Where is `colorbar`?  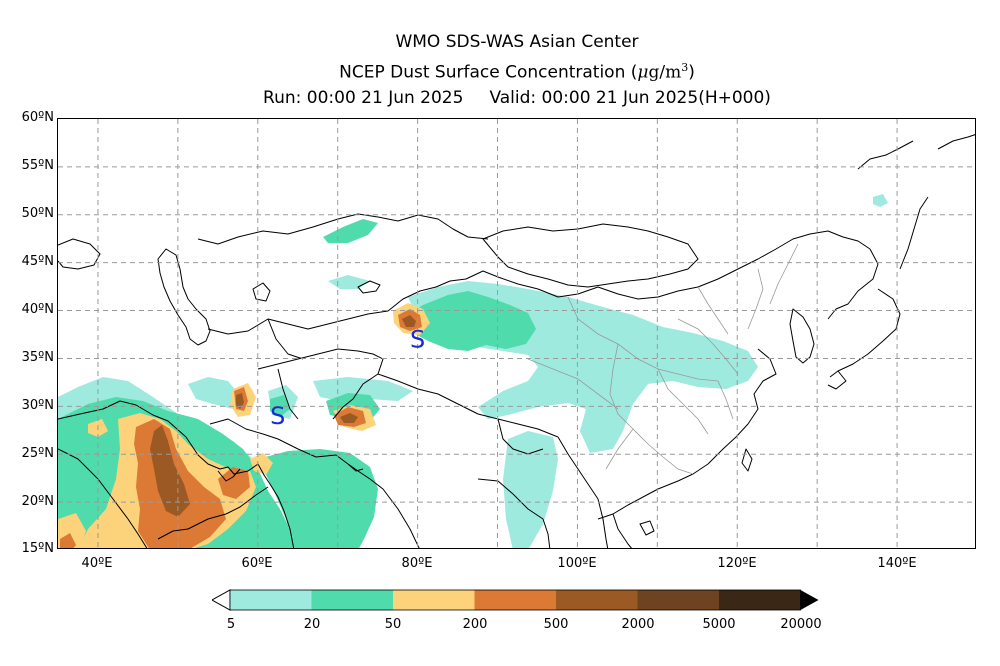 colorbar is located at coordinates (515, 600).